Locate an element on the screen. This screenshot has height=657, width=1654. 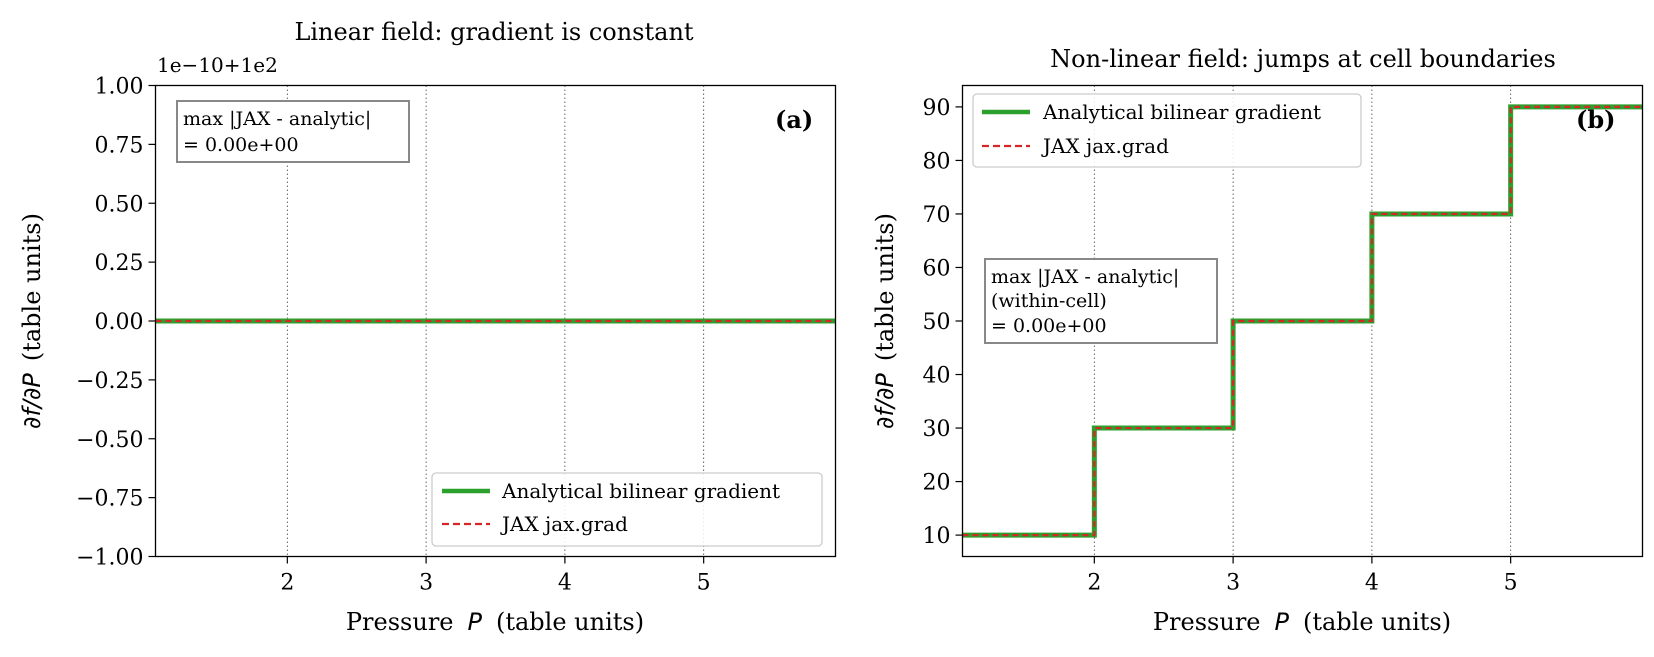
x-label-symbol-a: P is located at coordinates (475, 622).